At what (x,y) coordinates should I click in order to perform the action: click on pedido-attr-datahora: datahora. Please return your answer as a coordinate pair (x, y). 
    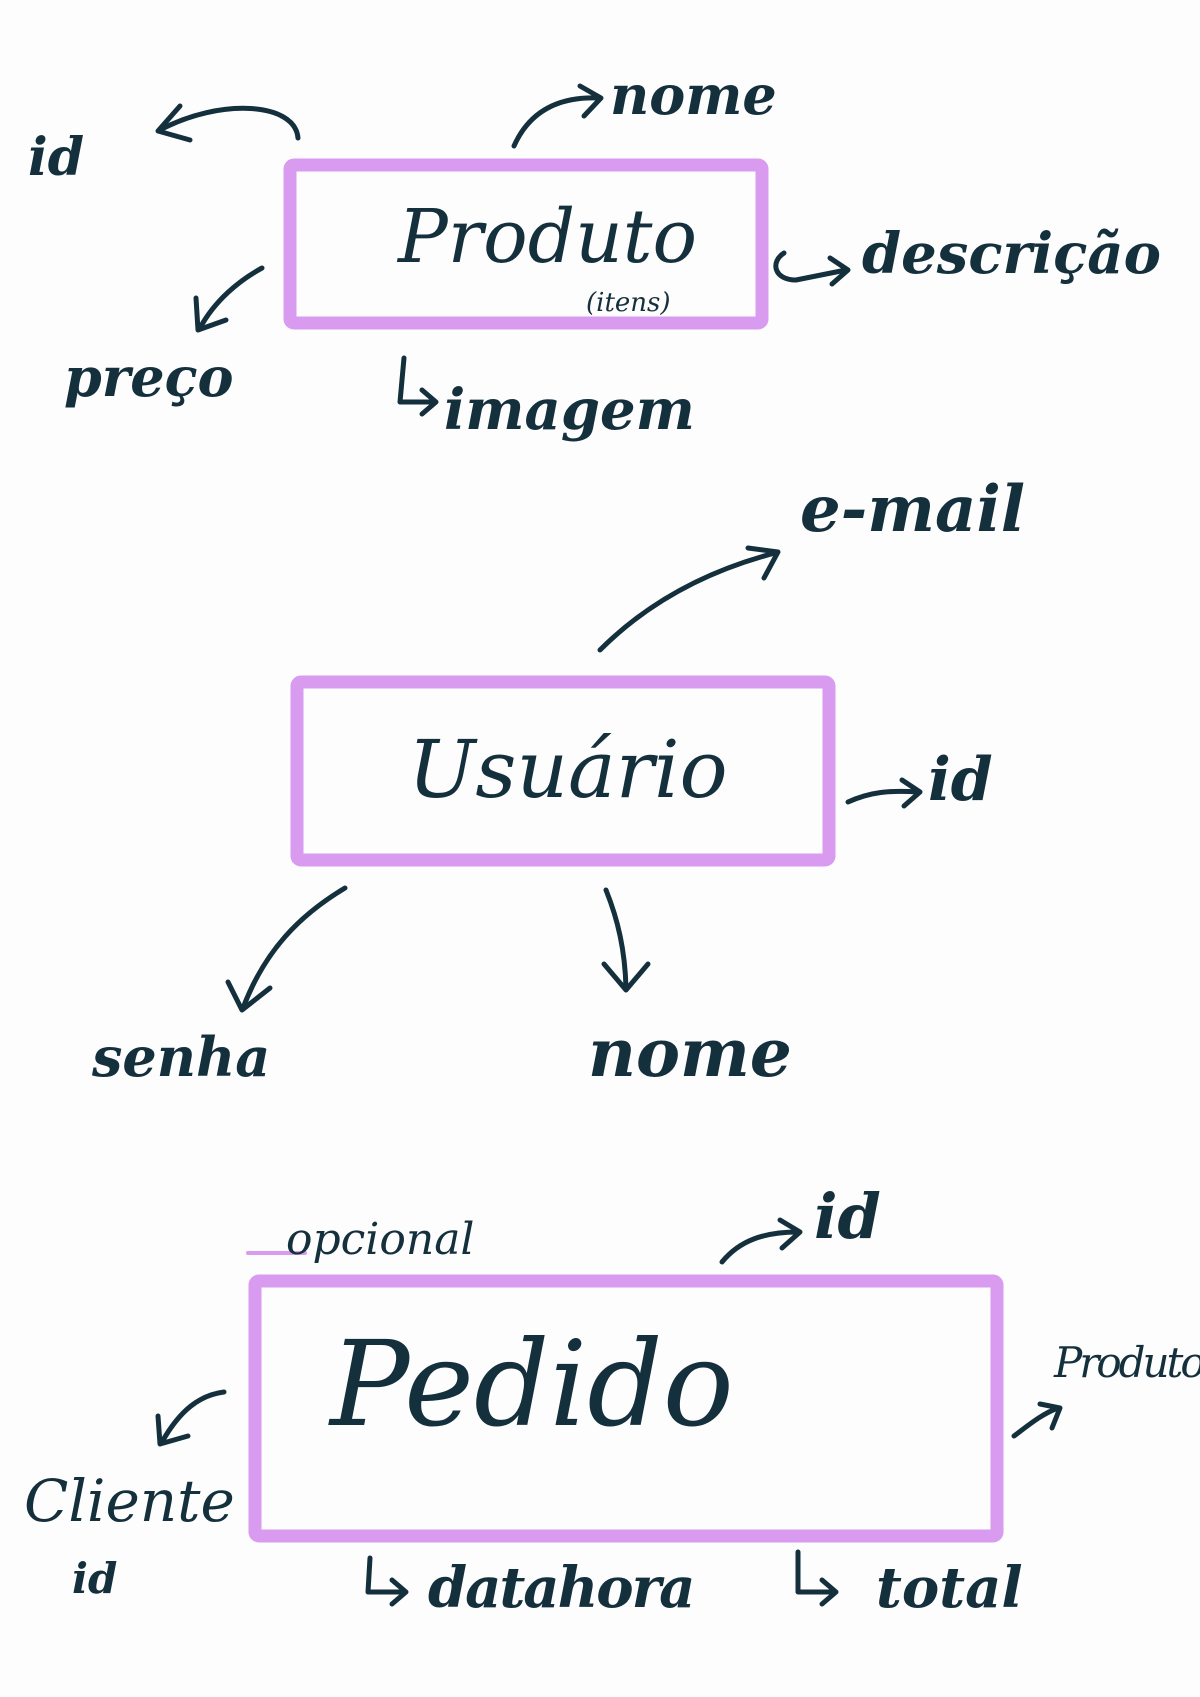
    Looking at the image, I should click on (561, 1588).